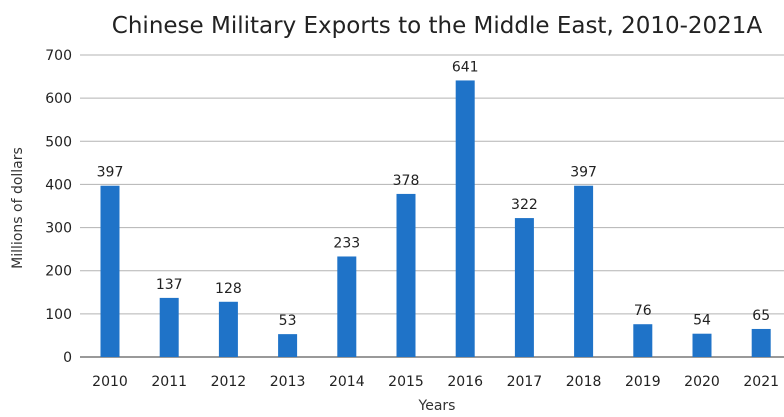 Image resolution: width=784 pixels, height=417 pixels. I want to click on y-tick-label: 600, so click(58, 99).